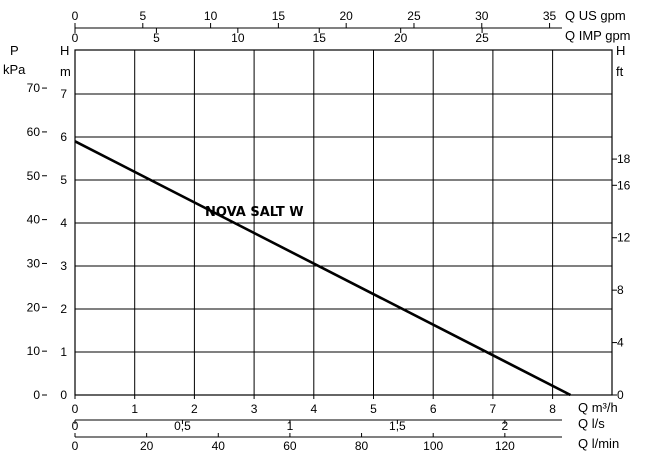 This screenshot has height=456, width=654. What do you see at coordinates (182, 426) in the screenshot?
I see `bottom-ls-tick-label: 0,5` at bounding box center [182, 426].